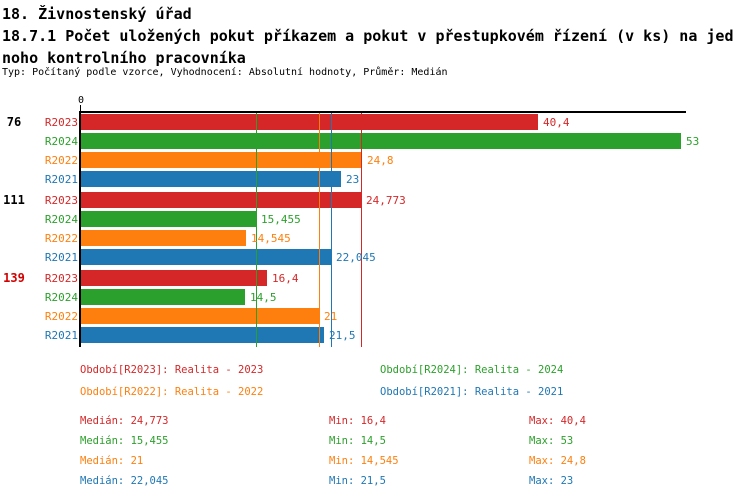  I want to click on stat-median-r2021: Medián: 22,045, so click(124, 481).